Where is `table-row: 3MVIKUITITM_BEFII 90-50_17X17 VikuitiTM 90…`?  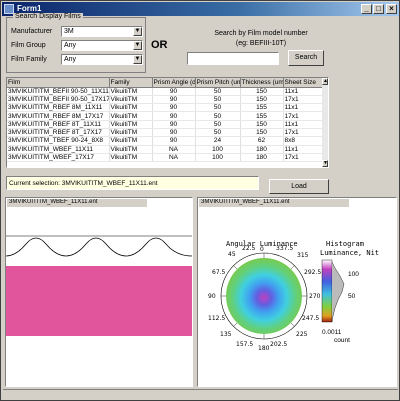 table-row: 3MVIKUITITM_BEFII 90-50_17X17 VikuitiTM 90… is located at coordinates (165, 100).